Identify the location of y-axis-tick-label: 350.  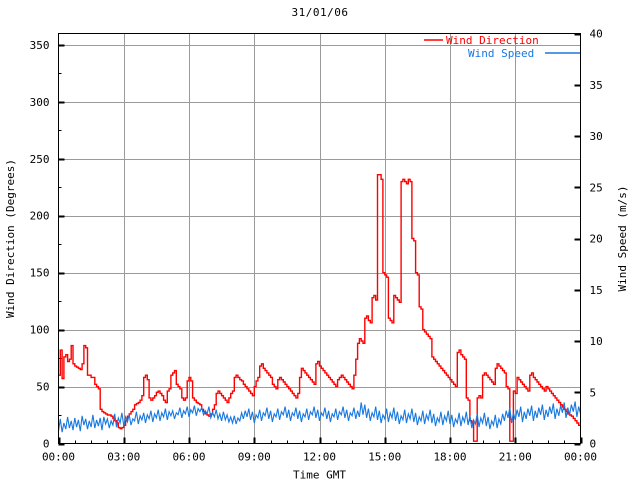
(40, 45).